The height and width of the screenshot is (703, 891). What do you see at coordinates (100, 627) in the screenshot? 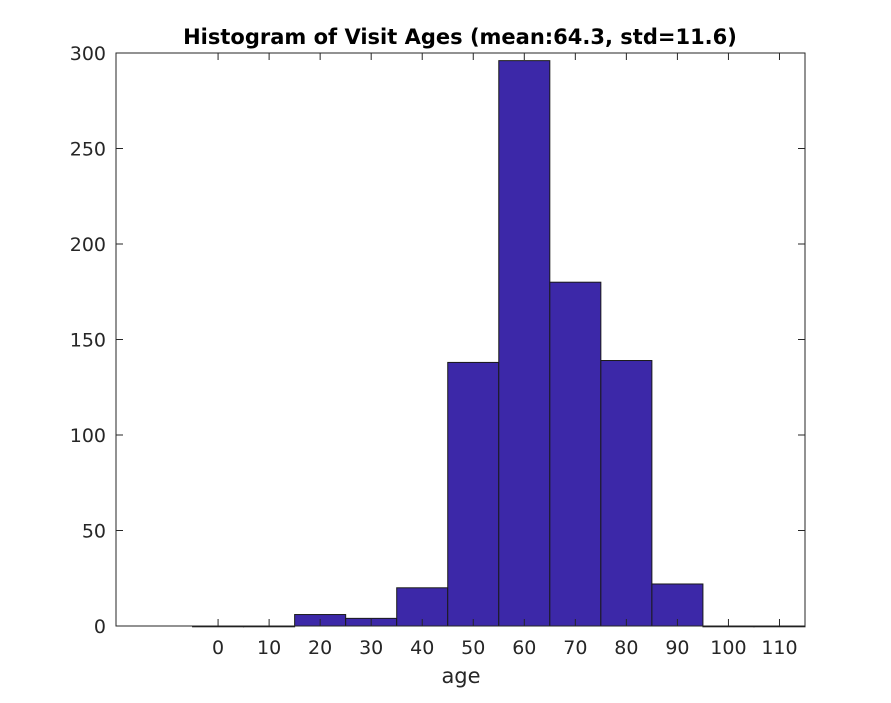
I see `y-tick-label: 0` at bounding box center [100, 627].